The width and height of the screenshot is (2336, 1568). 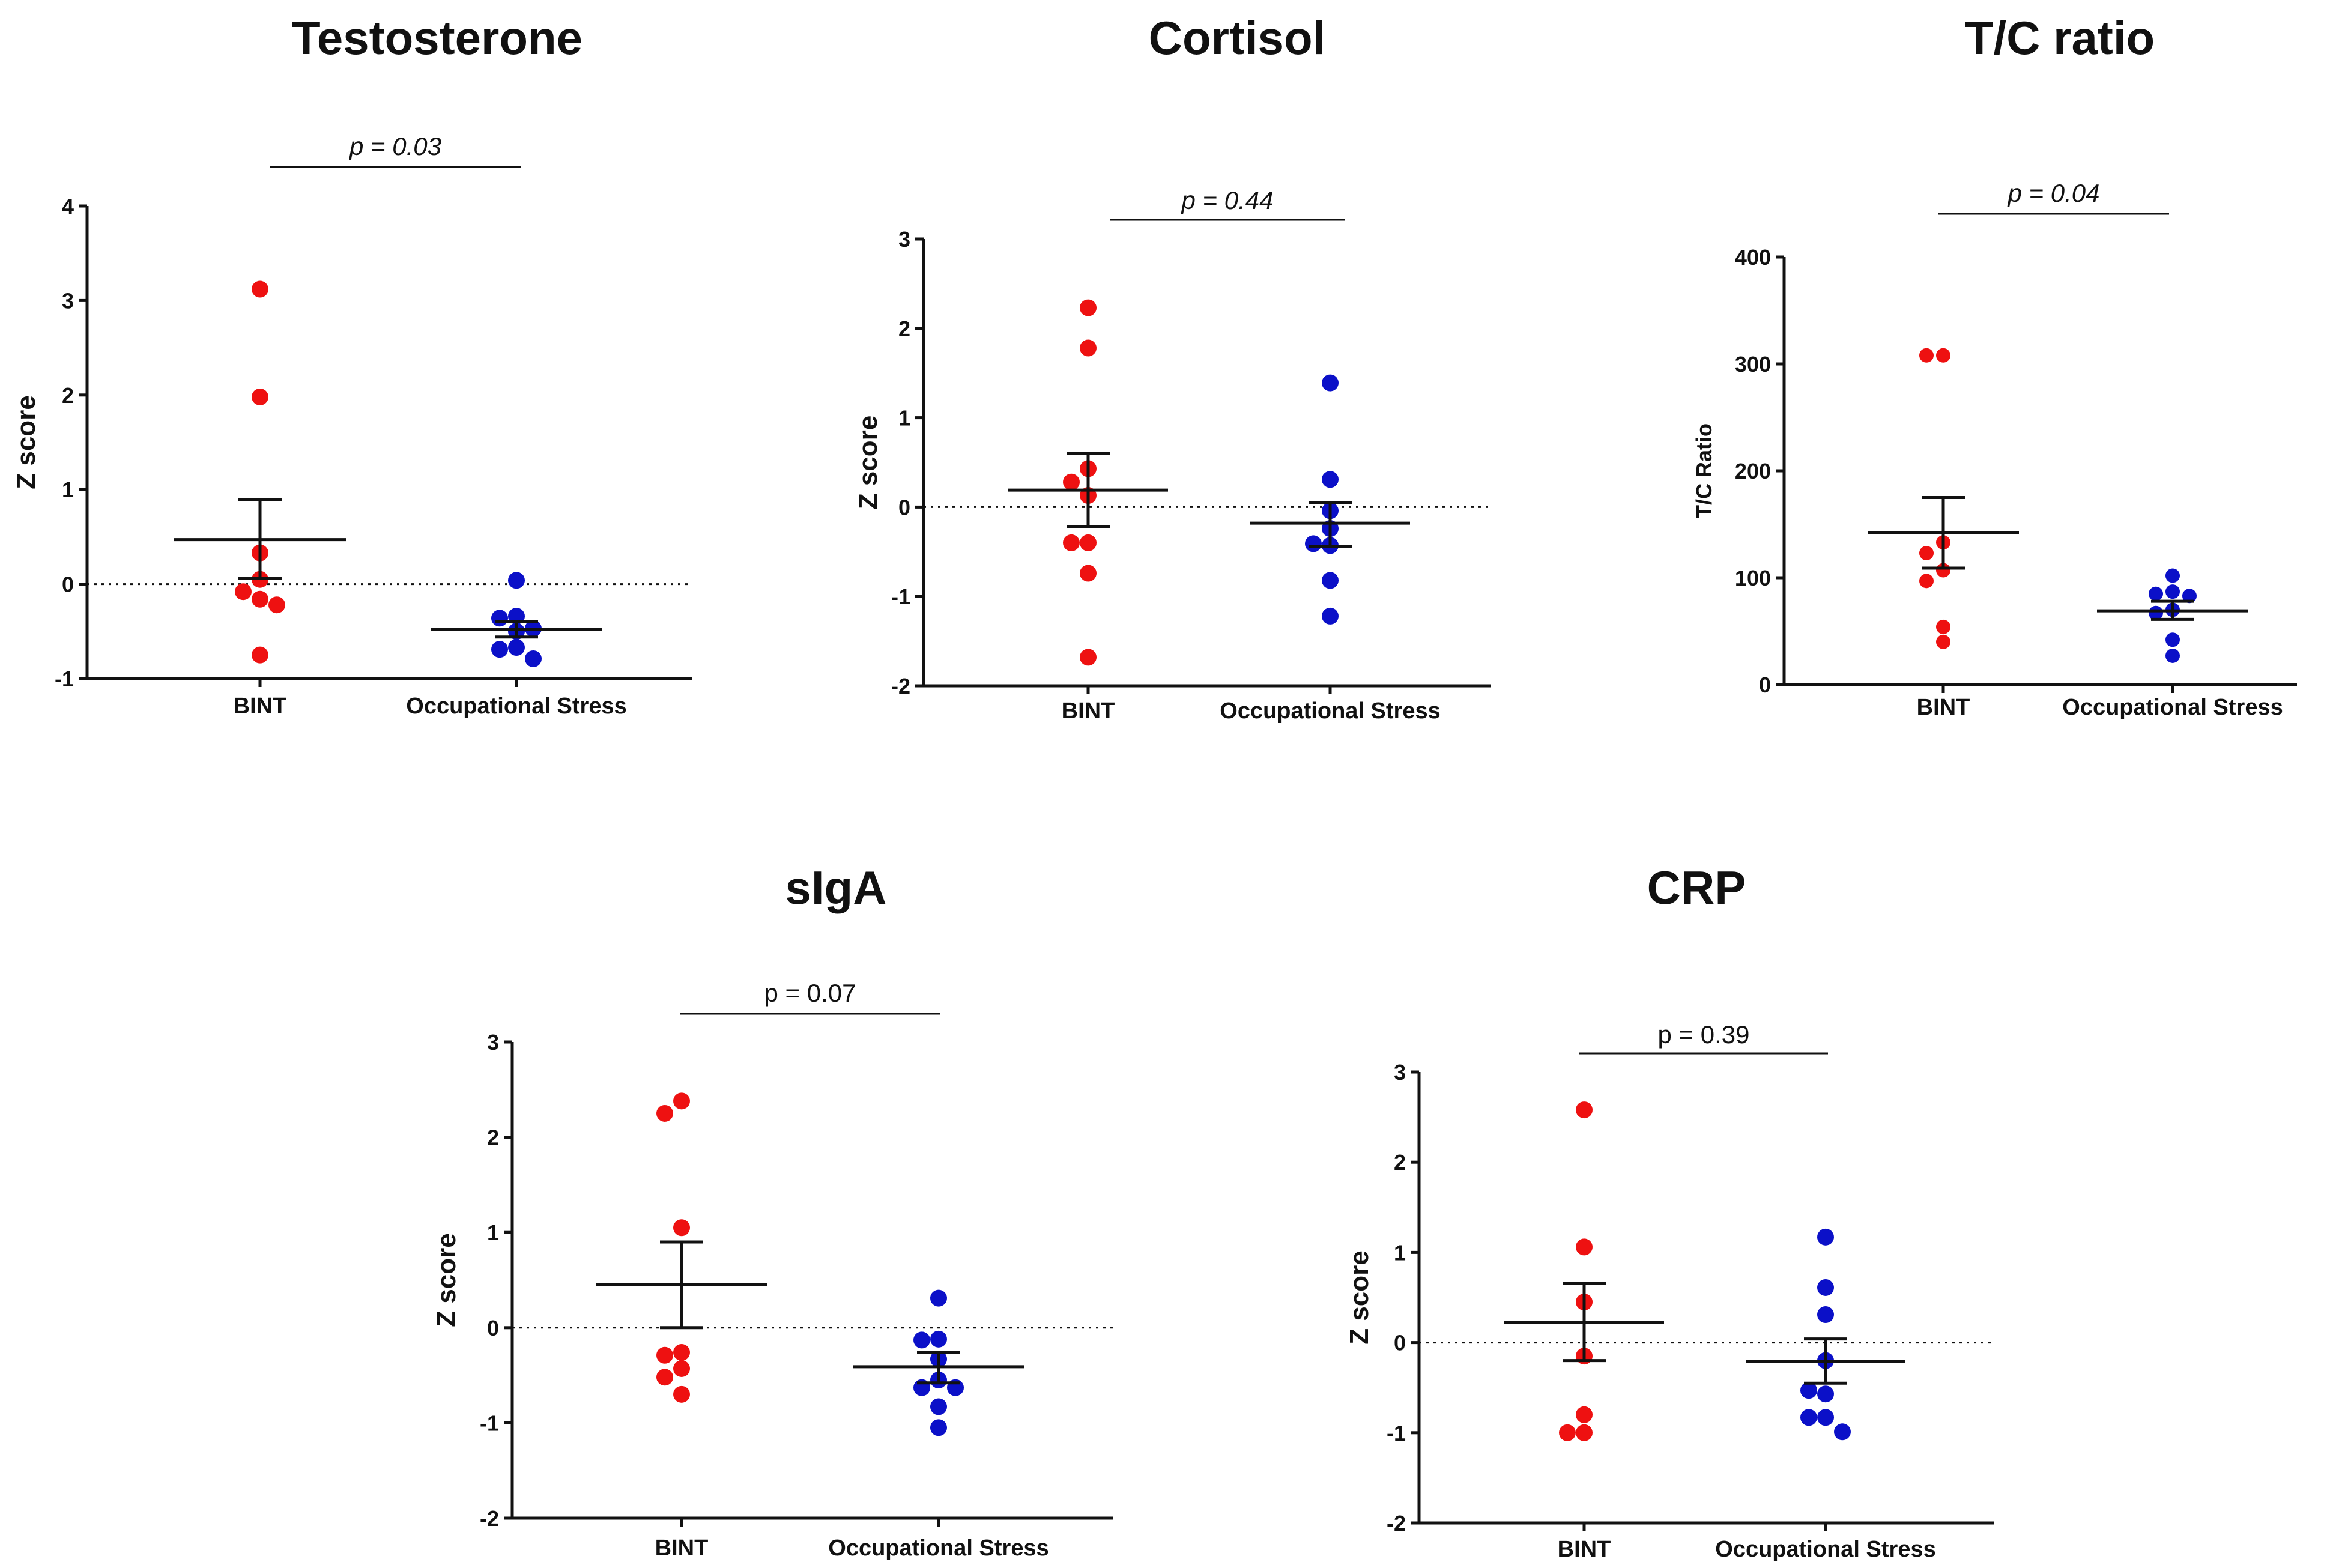 What do you see at coordinates (1227, 200) in the screenshot?
I see `p-value-label: p = 0.44` at bounding box center [1227, 200].